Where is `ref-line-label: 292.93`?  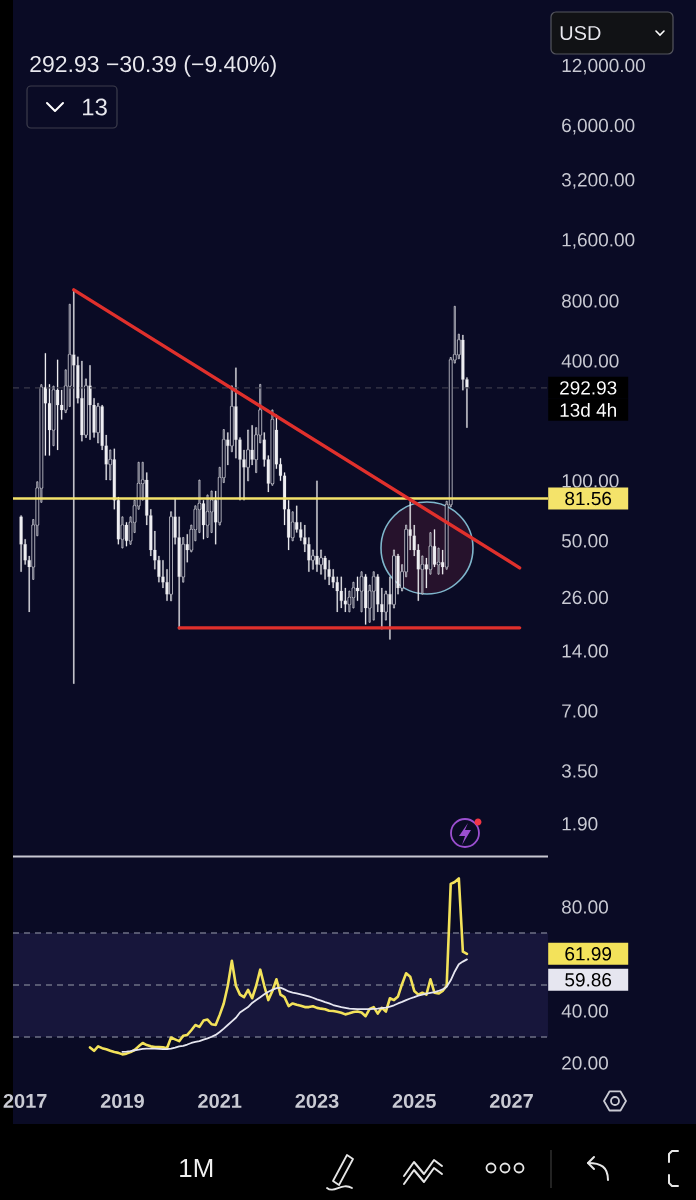
ref-line-label: 292.93 is located at coordinates (588, 388).